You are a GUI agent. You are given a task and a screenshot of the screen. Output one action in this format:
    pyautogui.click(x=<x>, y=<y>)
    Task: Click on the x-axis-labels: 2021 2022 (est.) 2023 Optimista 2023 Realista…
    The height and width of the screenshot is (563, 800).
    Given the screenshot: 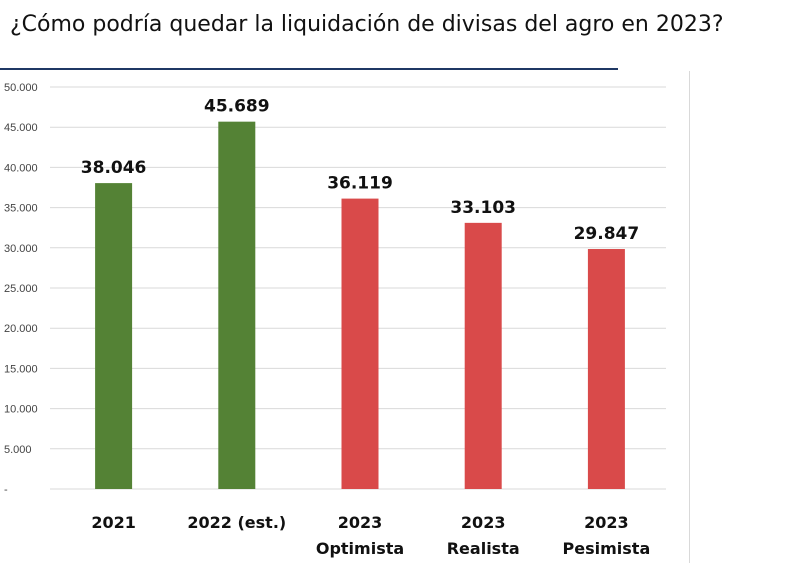 What is the action you would take?
    pyautogui.click(x=370, y=535)
    